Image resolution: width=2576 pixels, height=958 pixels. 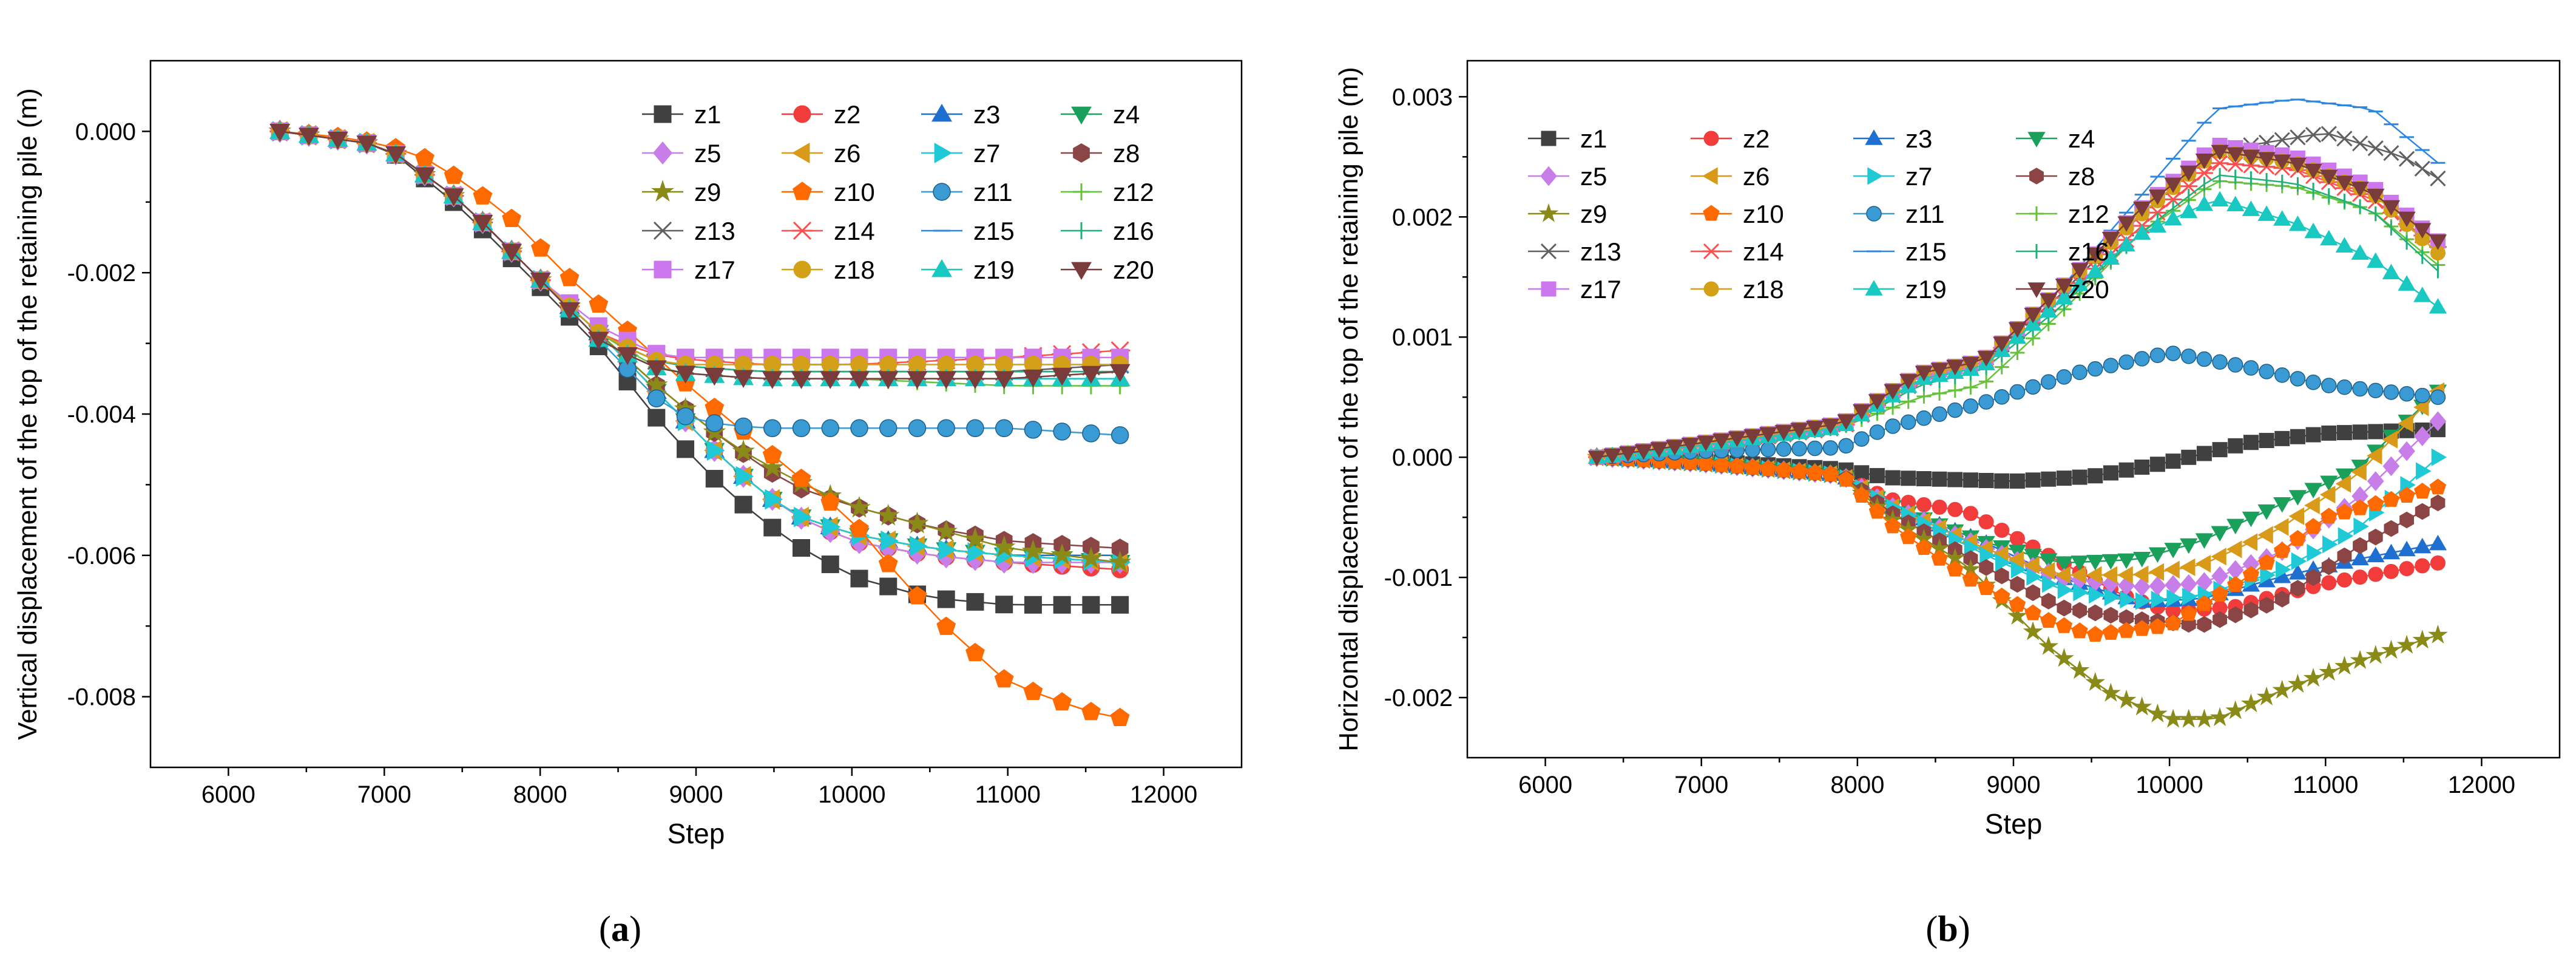 I want to click on y-axis: 0.000 -0.002 -0.004 -0.006 -0.008, so click(x=108, y=415).